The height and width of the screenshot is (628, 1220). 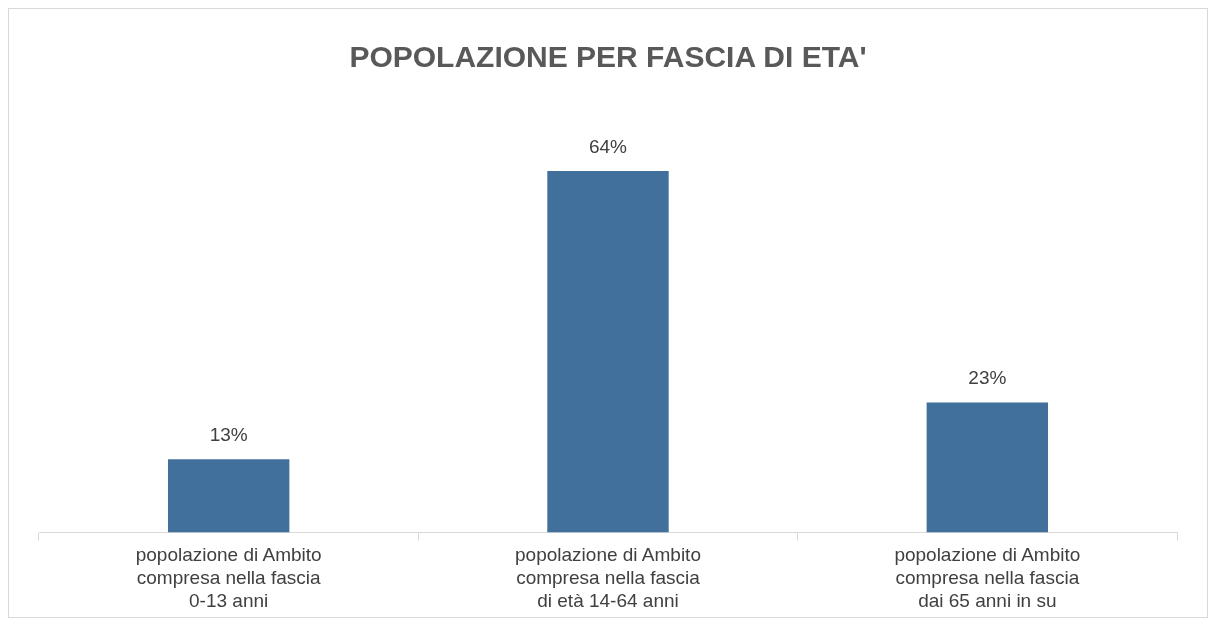 What do you see at coordinates (608, 146) in the screenshot?
I see `data-label: 64%` at bounding box center [608, 146].